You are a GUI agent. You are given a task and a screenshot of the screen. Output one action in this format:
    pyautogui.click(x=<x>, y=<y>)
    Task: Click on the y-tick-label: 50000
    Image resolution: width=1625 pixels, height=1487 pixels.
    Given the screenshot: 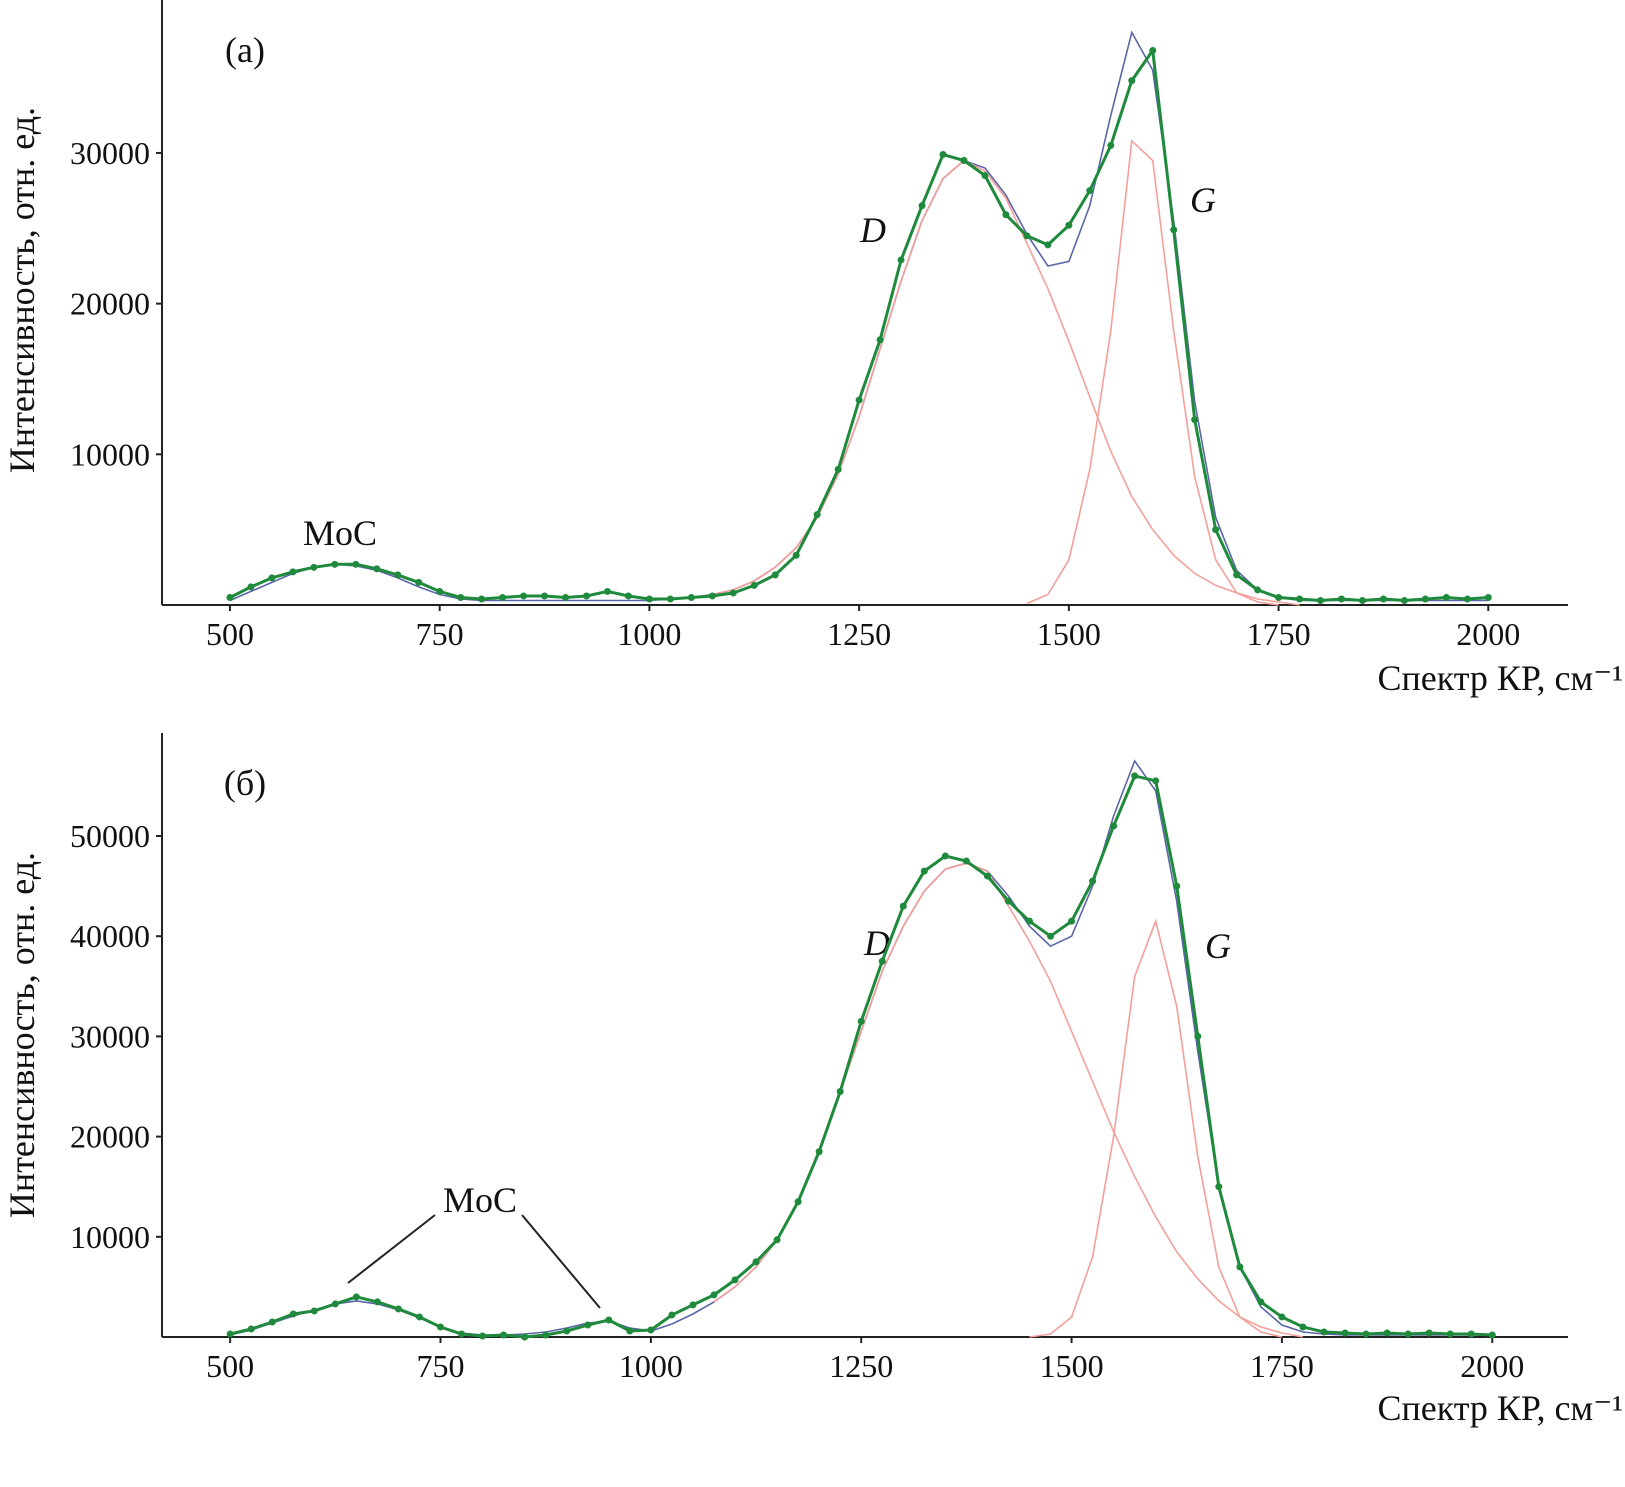 What is the action you would take?
    pyautogui.click(x=110, y=836)
    